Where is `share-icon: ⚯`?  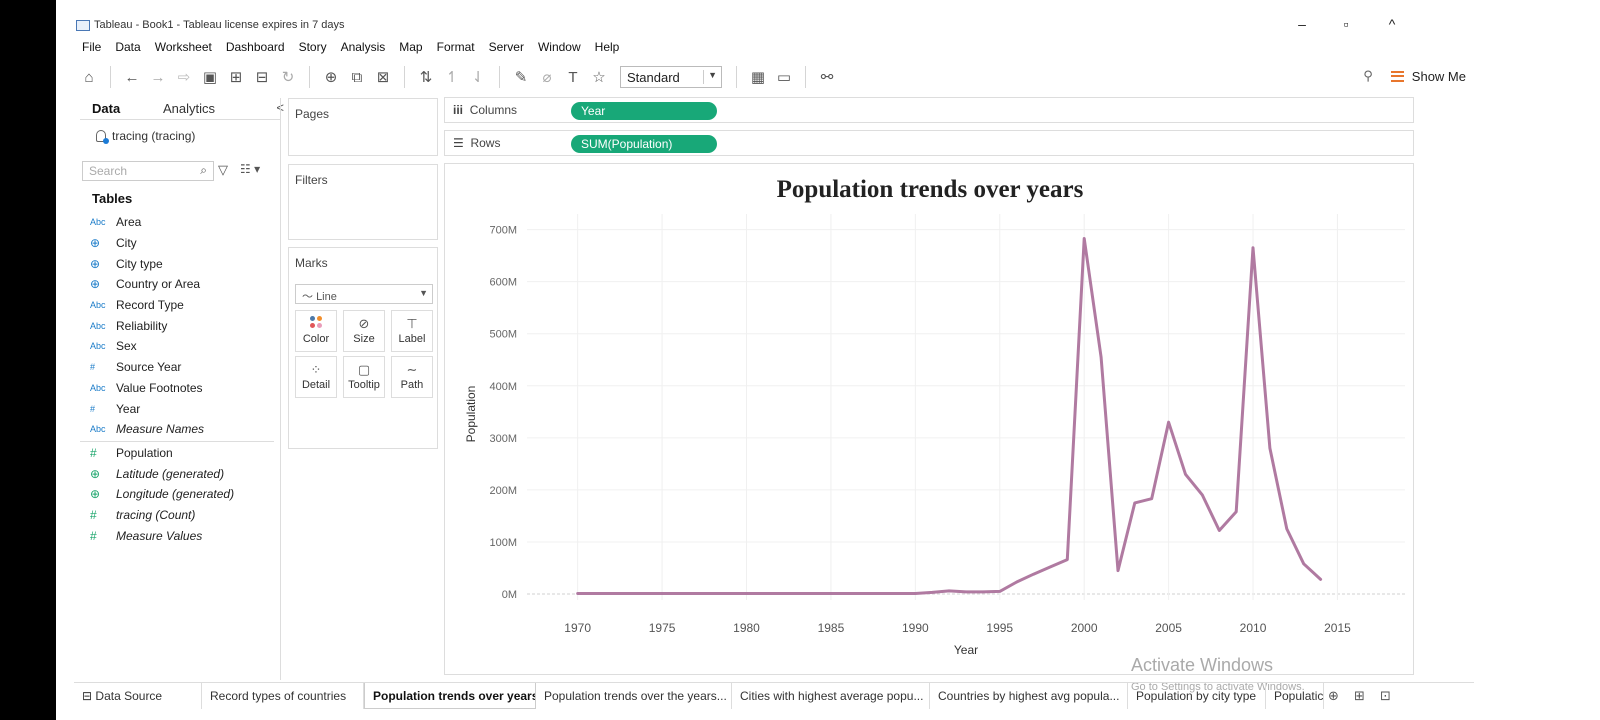
share-icon: ⚯ is located at coordinates (827, 77).